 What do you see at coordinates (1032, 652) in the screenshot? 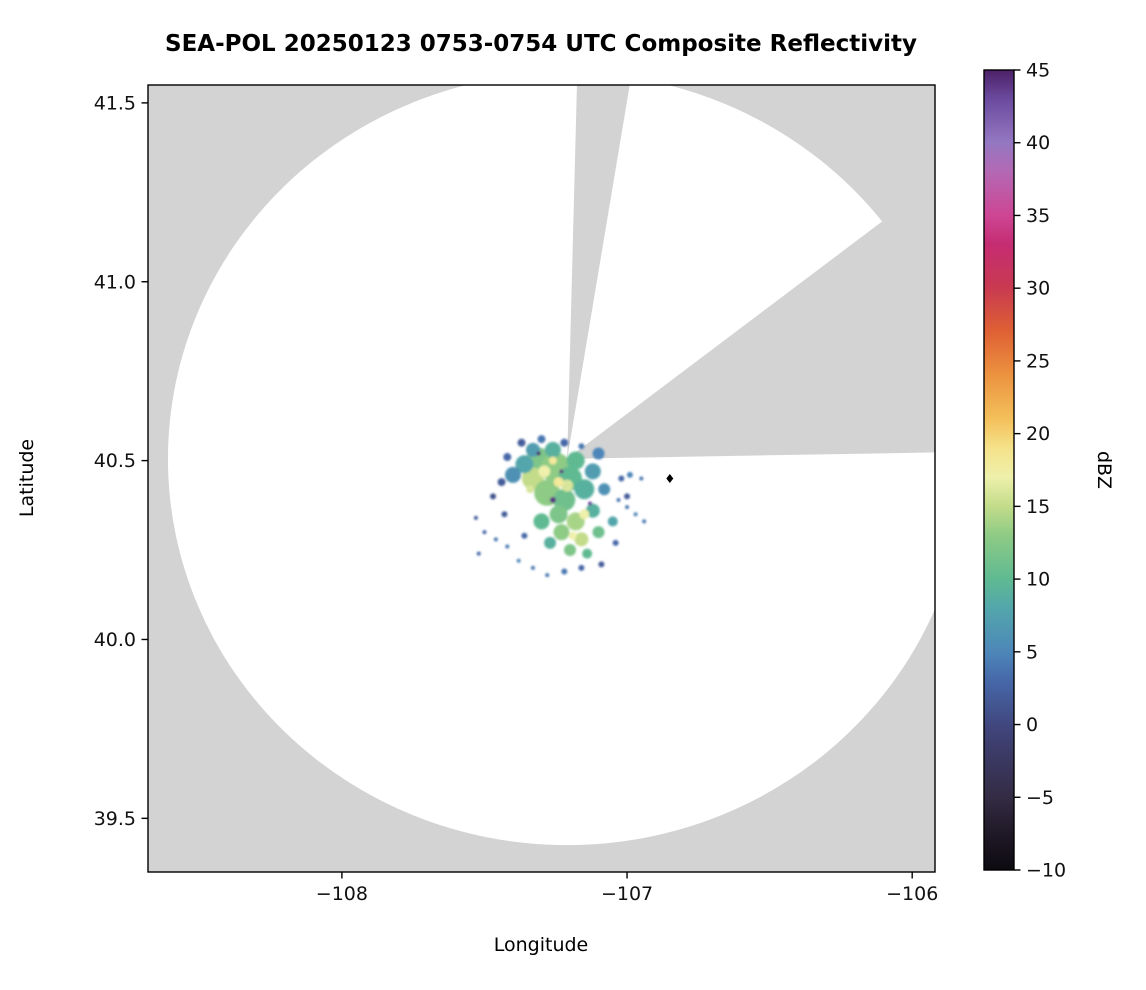
I see `colorbar-tick-label: 5` at bounding box center [1032, 652].